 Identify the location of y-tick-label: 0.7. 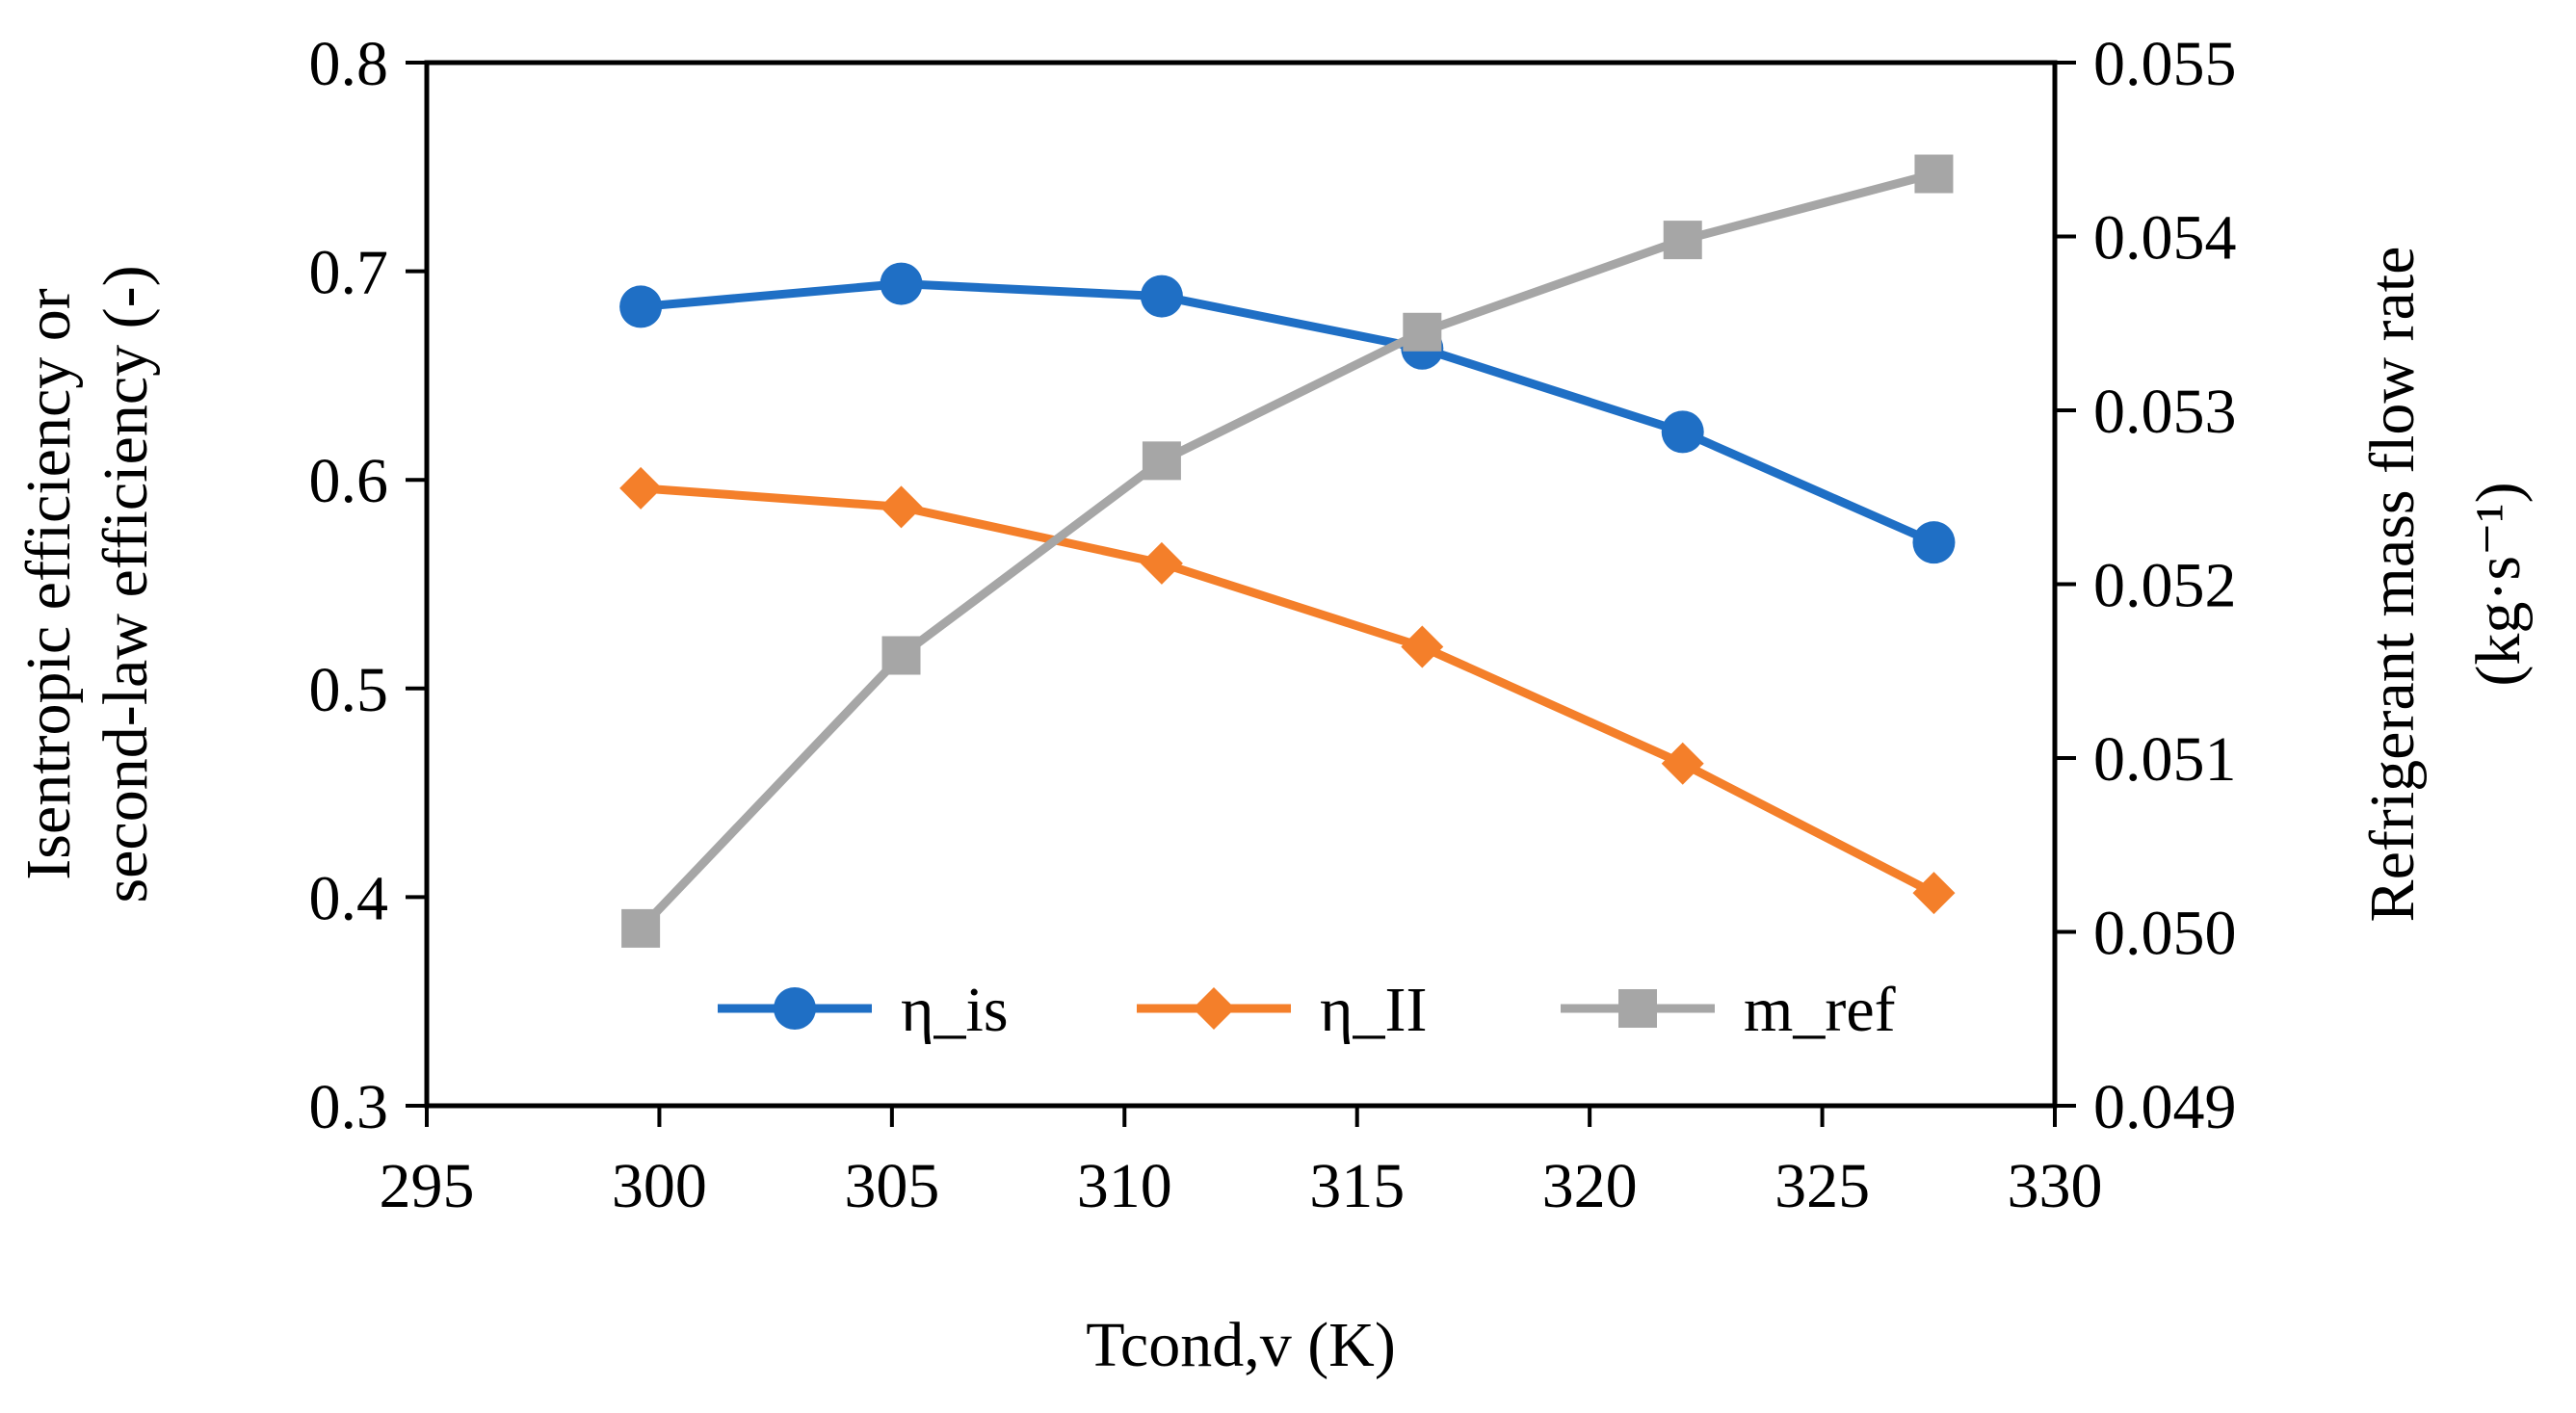
(349, 273).